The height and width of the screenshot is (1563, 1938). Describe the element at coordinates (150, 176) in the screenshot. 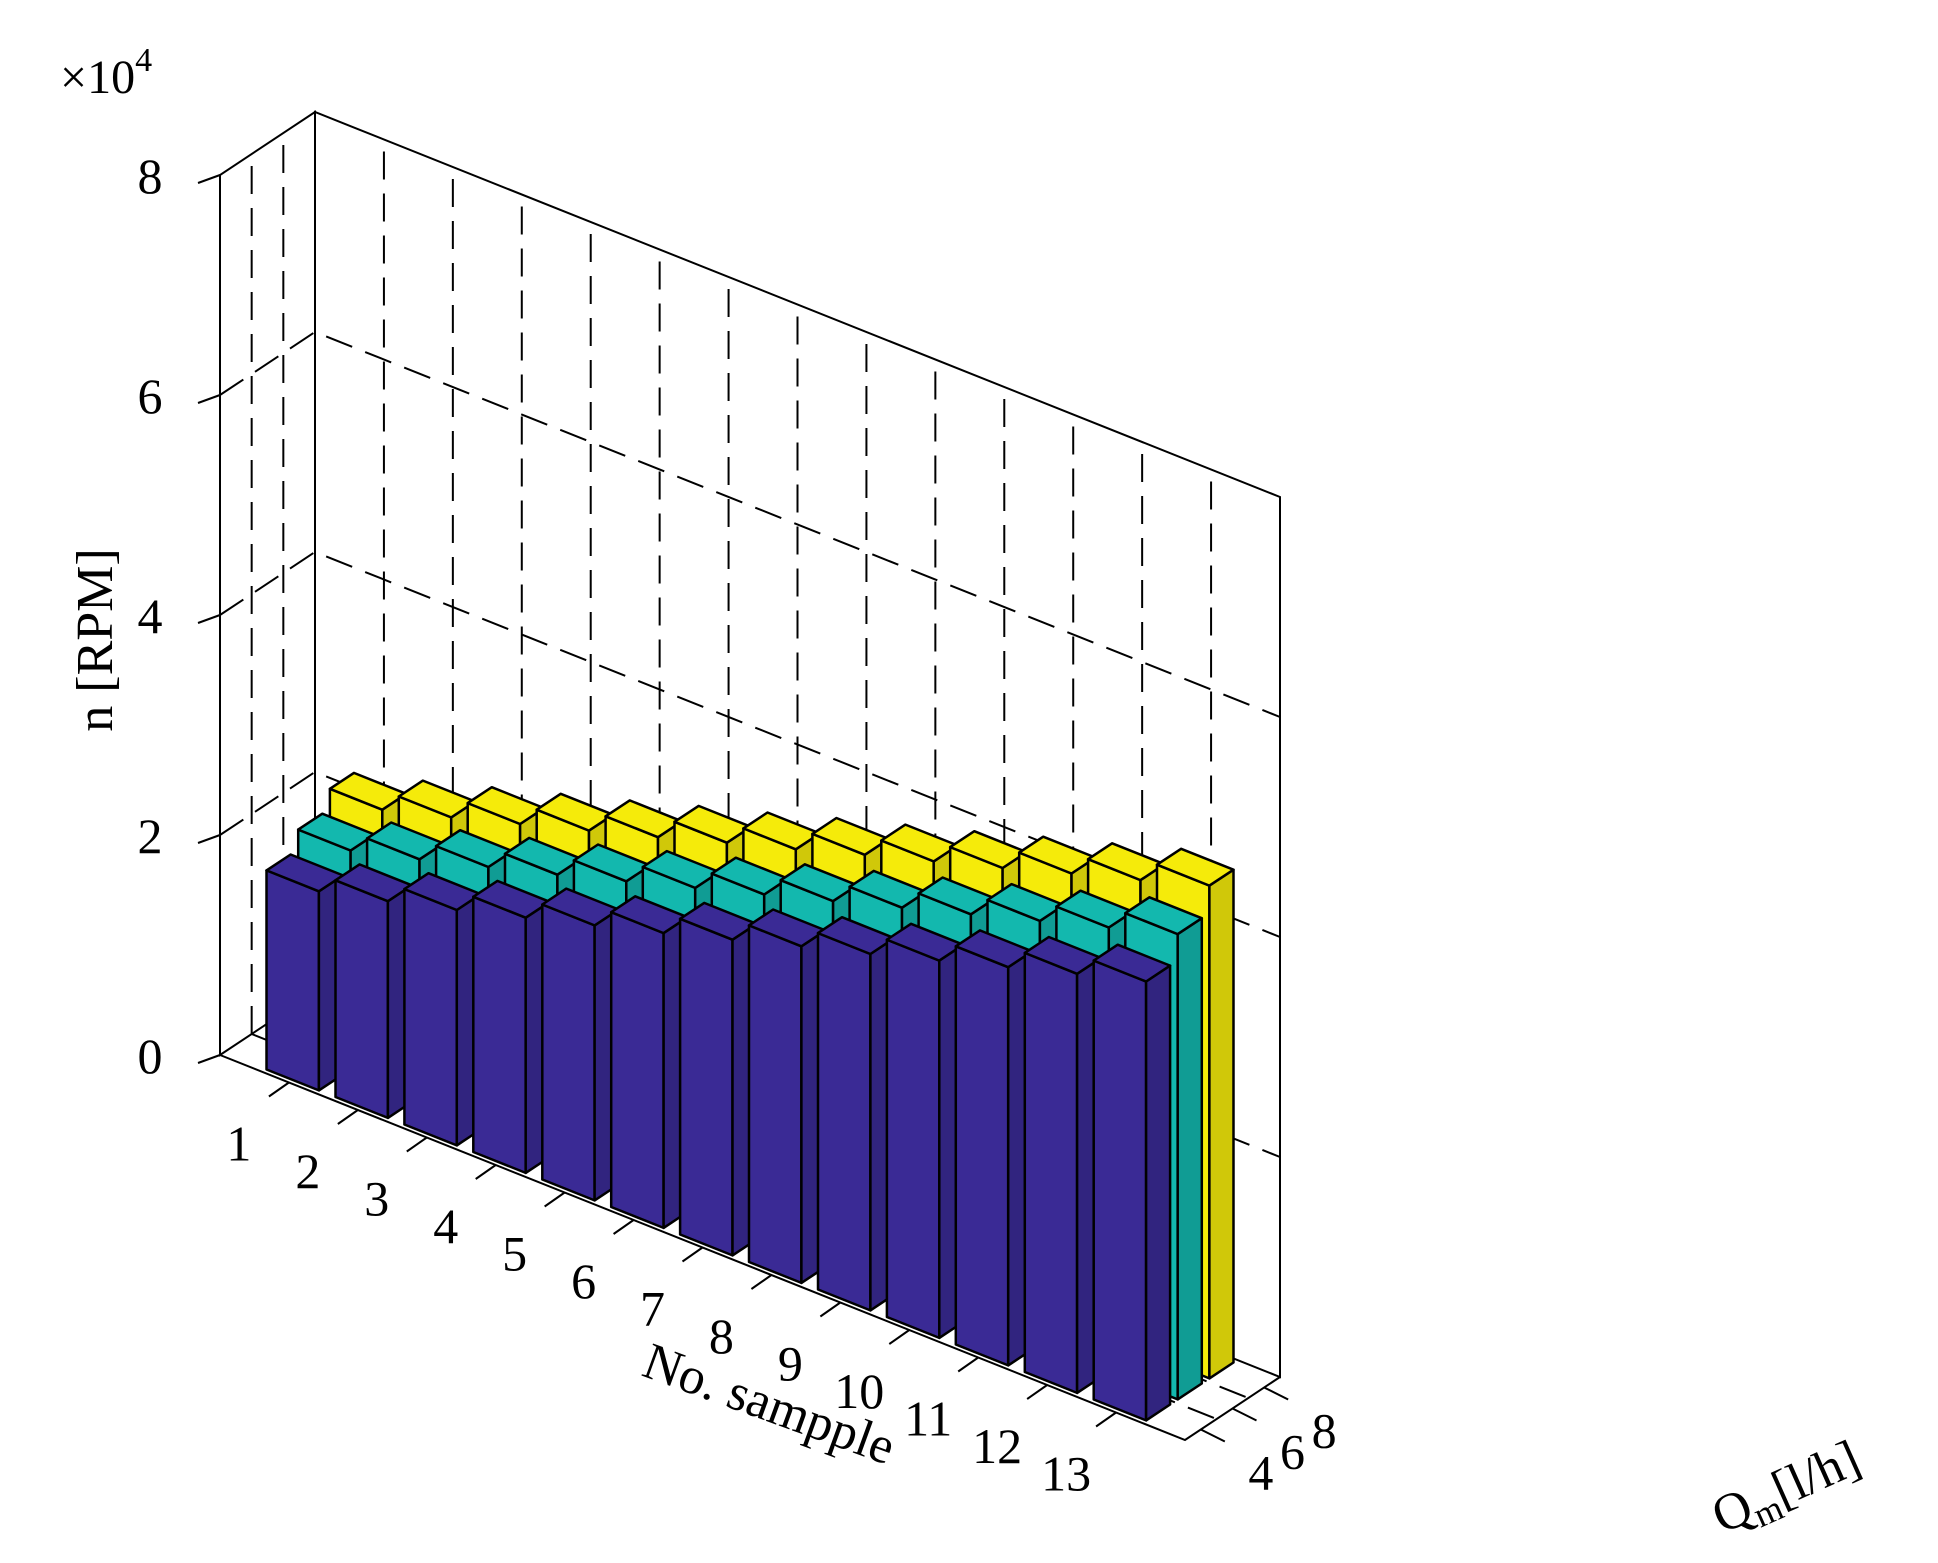

I see `y-tick-label: 8` at that location.